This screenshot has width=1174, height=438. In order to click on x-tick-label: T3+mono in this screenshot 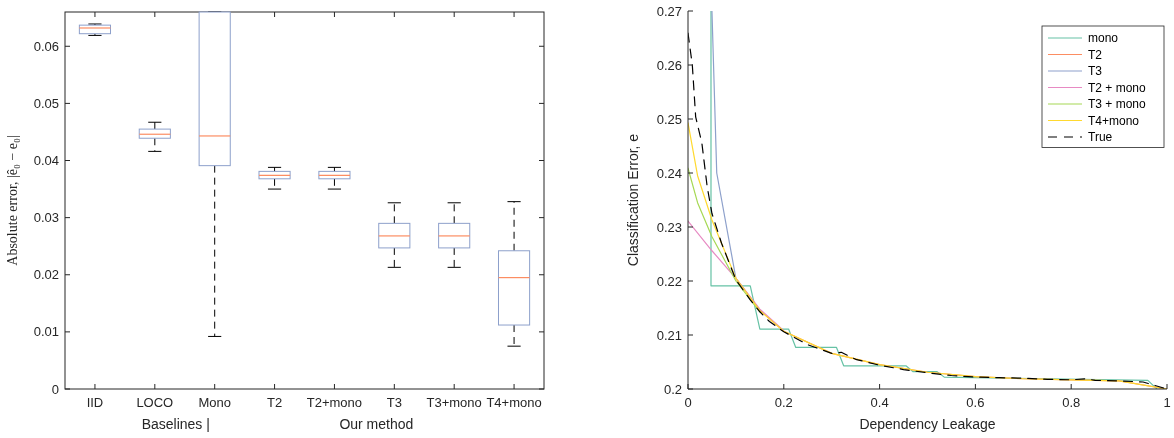, I will do `click(454, 402)`.